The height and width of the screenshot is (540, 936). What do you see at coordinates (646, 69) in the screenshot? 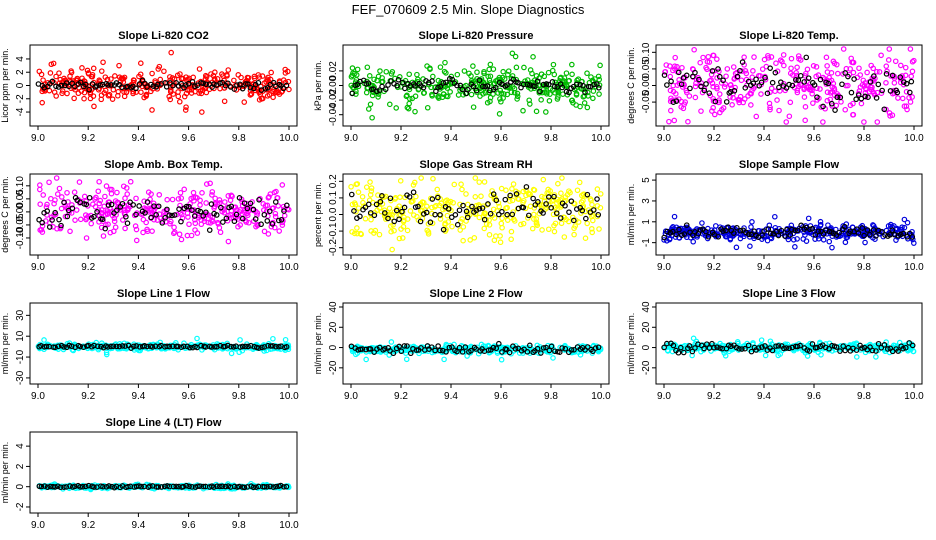
I see `y-tick-label: 0.05` at bounding box center [646, 69].